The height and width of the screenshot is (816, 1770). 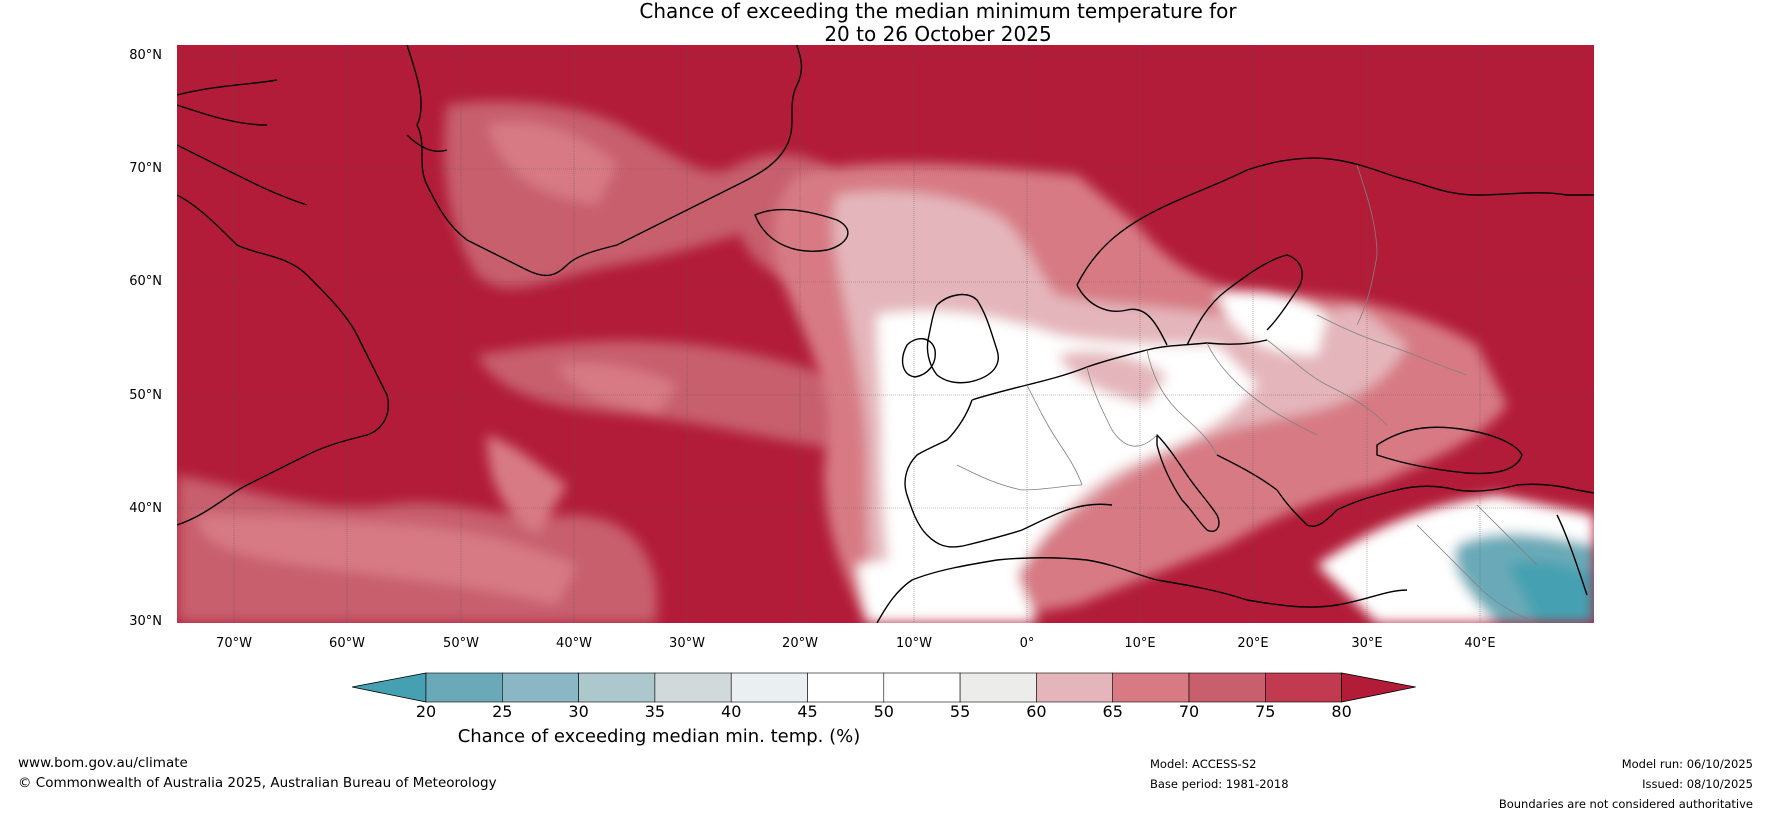 I want to click on colorbar-tick-label: 45, so click(x=807, y=711).